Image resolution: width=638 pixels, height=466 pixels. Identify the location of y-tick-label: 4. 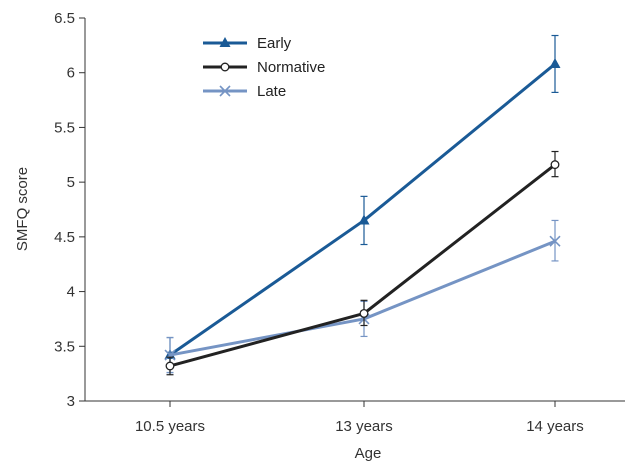
(71, 292).